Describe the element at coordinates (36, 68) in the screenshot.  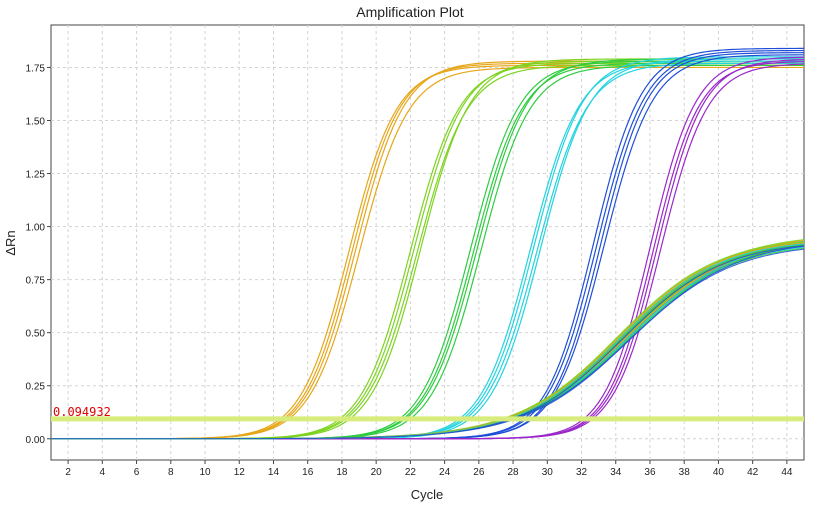
I see `y-tick-label: 1.75` at that location.